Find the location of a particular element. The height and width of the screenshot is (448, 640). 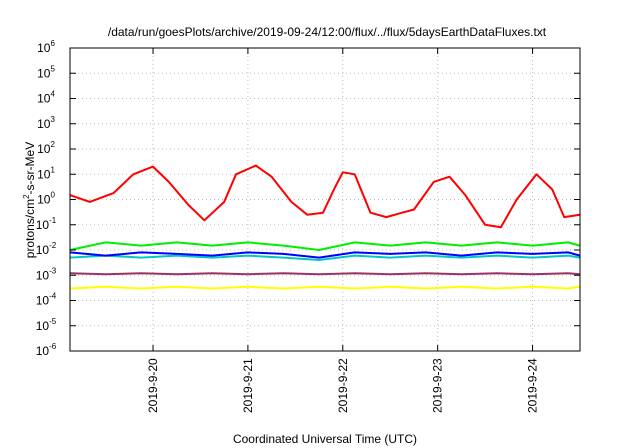

y-axis-label: protons/cm2-s-sr-MeV is located at coordinates (29, 200).